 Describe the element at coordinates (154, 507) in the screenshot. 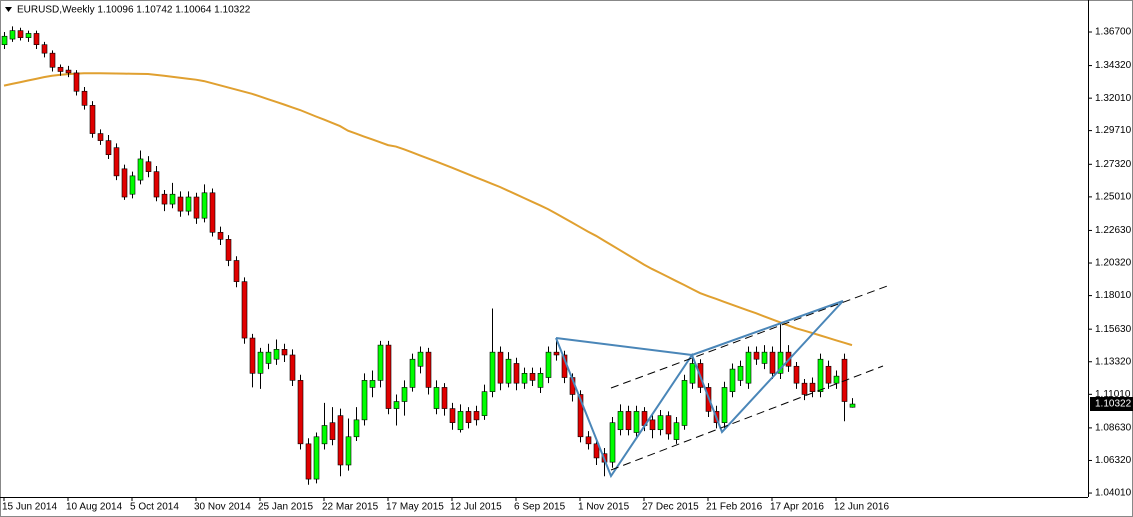

I see `x-tick-label: 5 Oct 2014` at that location.